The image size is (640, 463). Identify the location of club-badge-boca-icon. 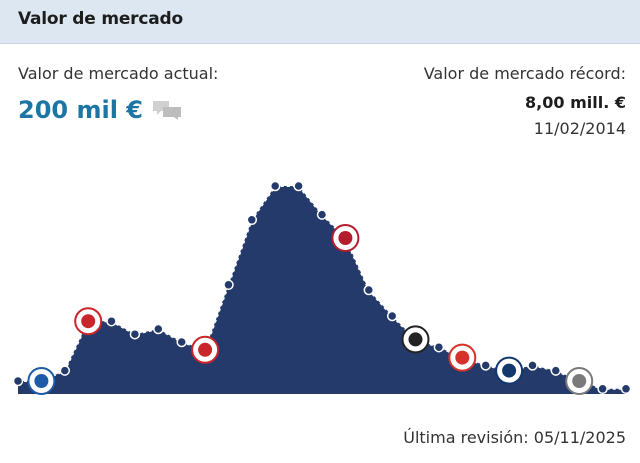
(509, 370).